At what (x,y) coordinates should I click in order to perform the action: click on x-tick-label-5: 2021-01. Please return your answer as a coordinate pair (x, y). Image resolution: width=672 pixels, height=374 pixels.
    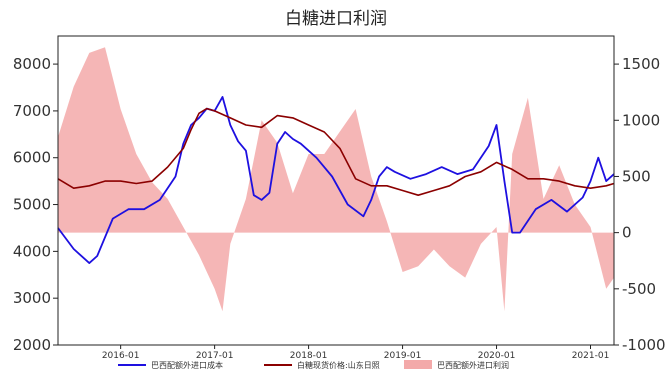
    Looking at the image, I should click on (591, 356).